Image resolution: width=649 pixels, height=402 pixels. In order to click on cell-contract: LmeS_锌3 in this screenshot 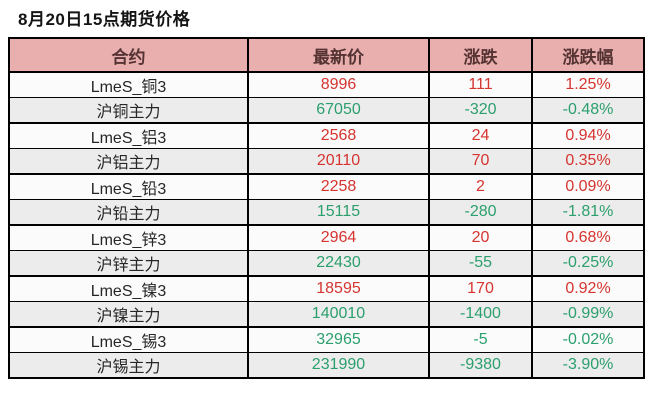, I will do `click(128, 237)`.